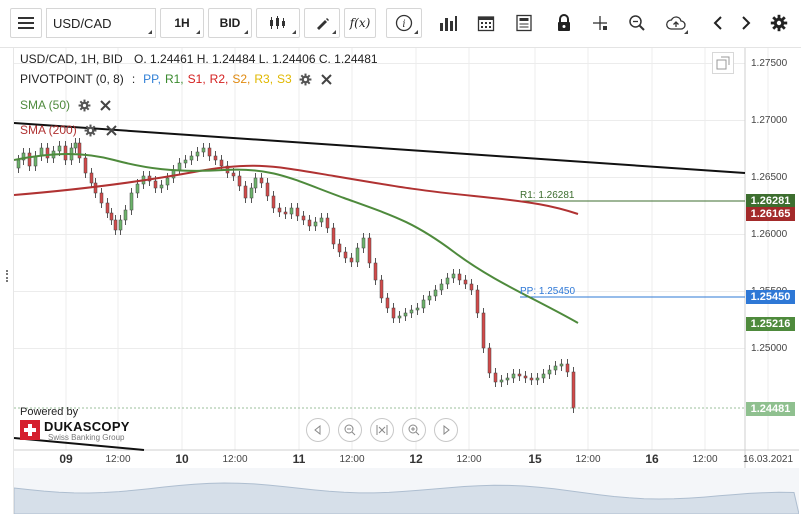 The width and height of the screenshot is (801, 514). I want to click on scroll-right-button, so click(446, 430).